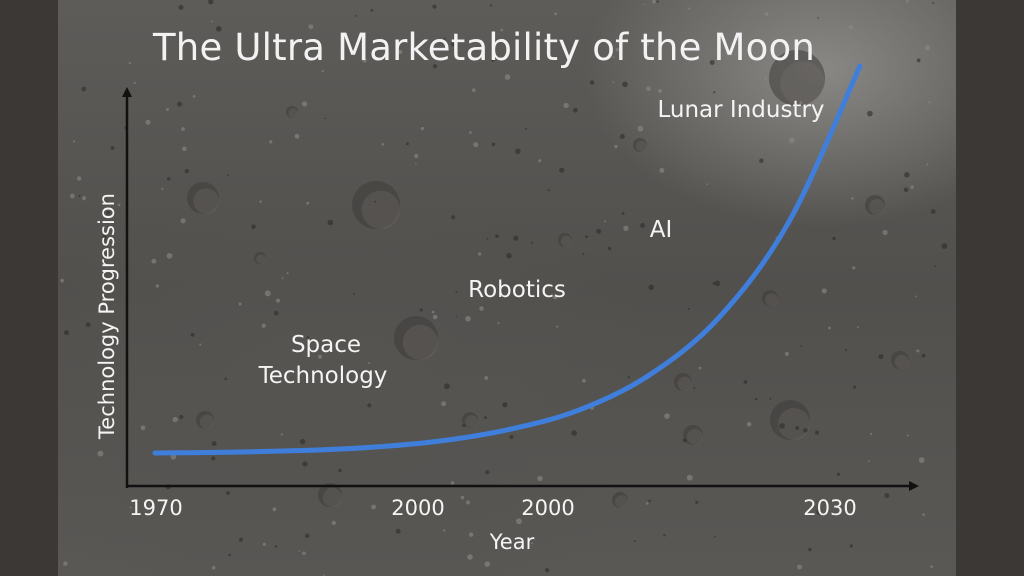 The height and width of the screenshot is (576, 1024). What do you see at coordinates (517, 290) in the screenshot?
I see `annotation-robotics: Robotics` at bounding box center [517, 290].